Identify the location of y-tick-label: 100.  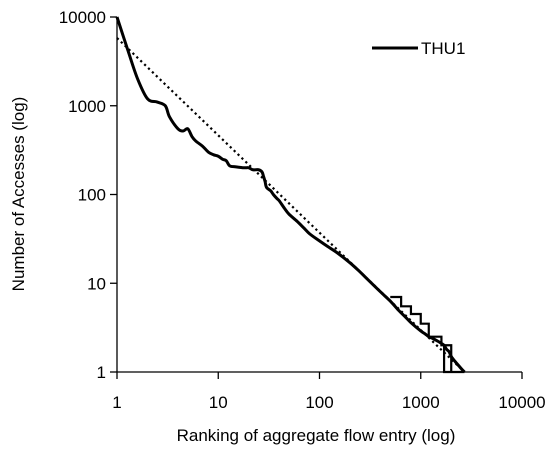
(92, 195).